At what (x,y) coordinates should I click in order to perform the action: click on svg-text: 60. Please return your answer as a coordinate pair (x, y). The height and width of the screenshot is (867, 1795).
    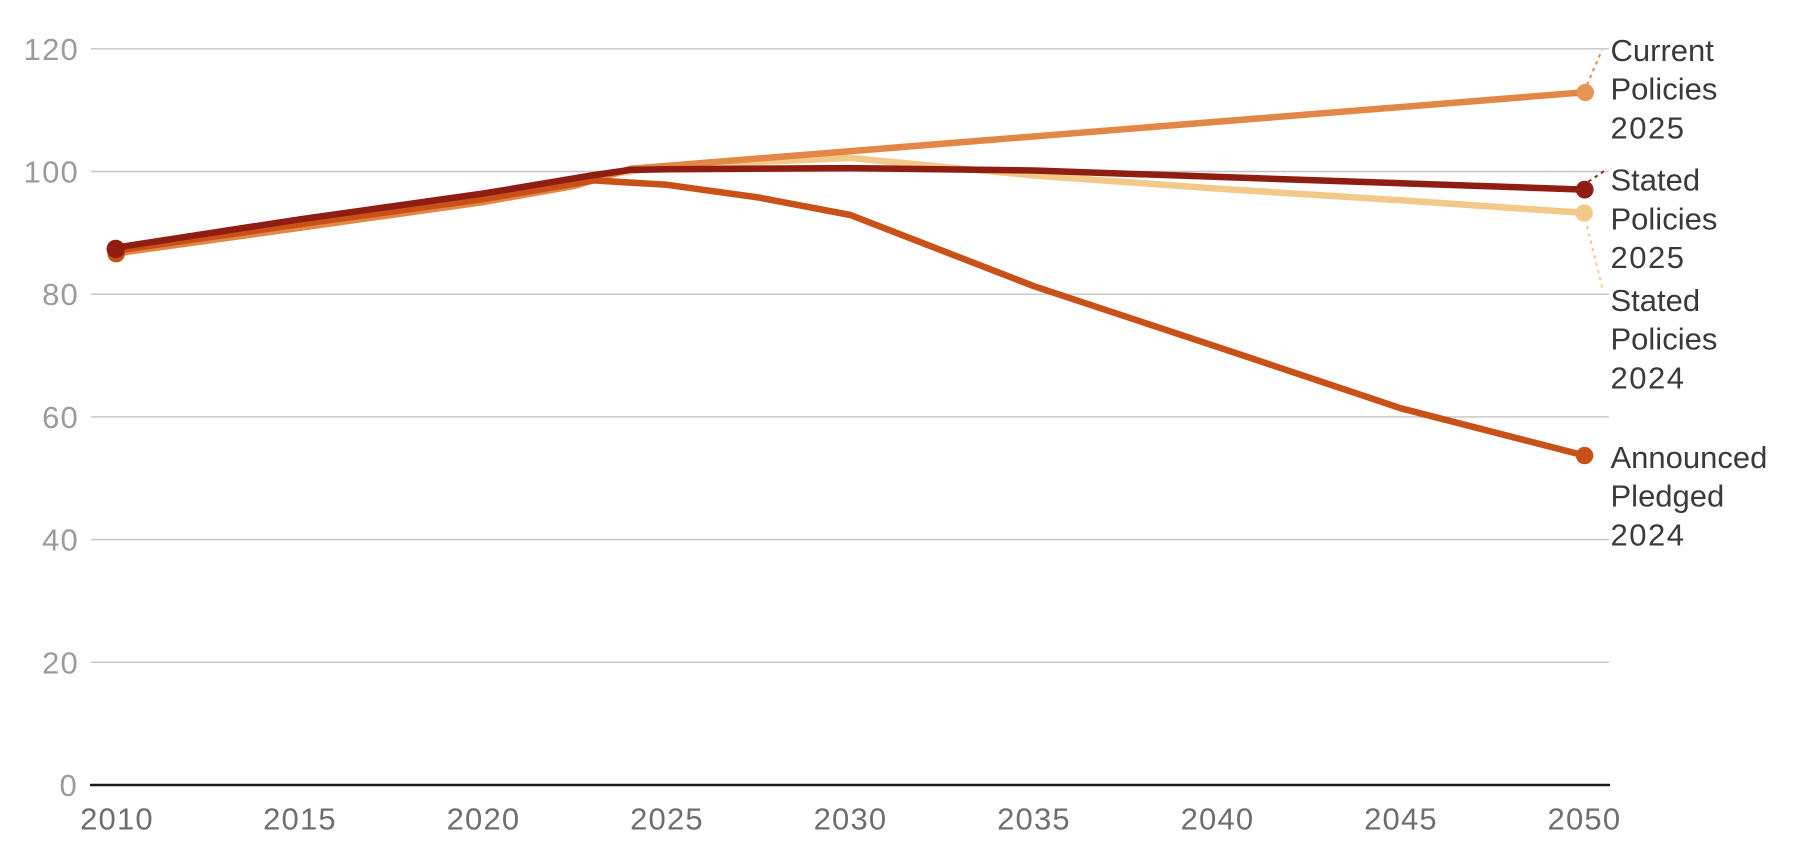
    Looking at the image, I should click on (60, 417).